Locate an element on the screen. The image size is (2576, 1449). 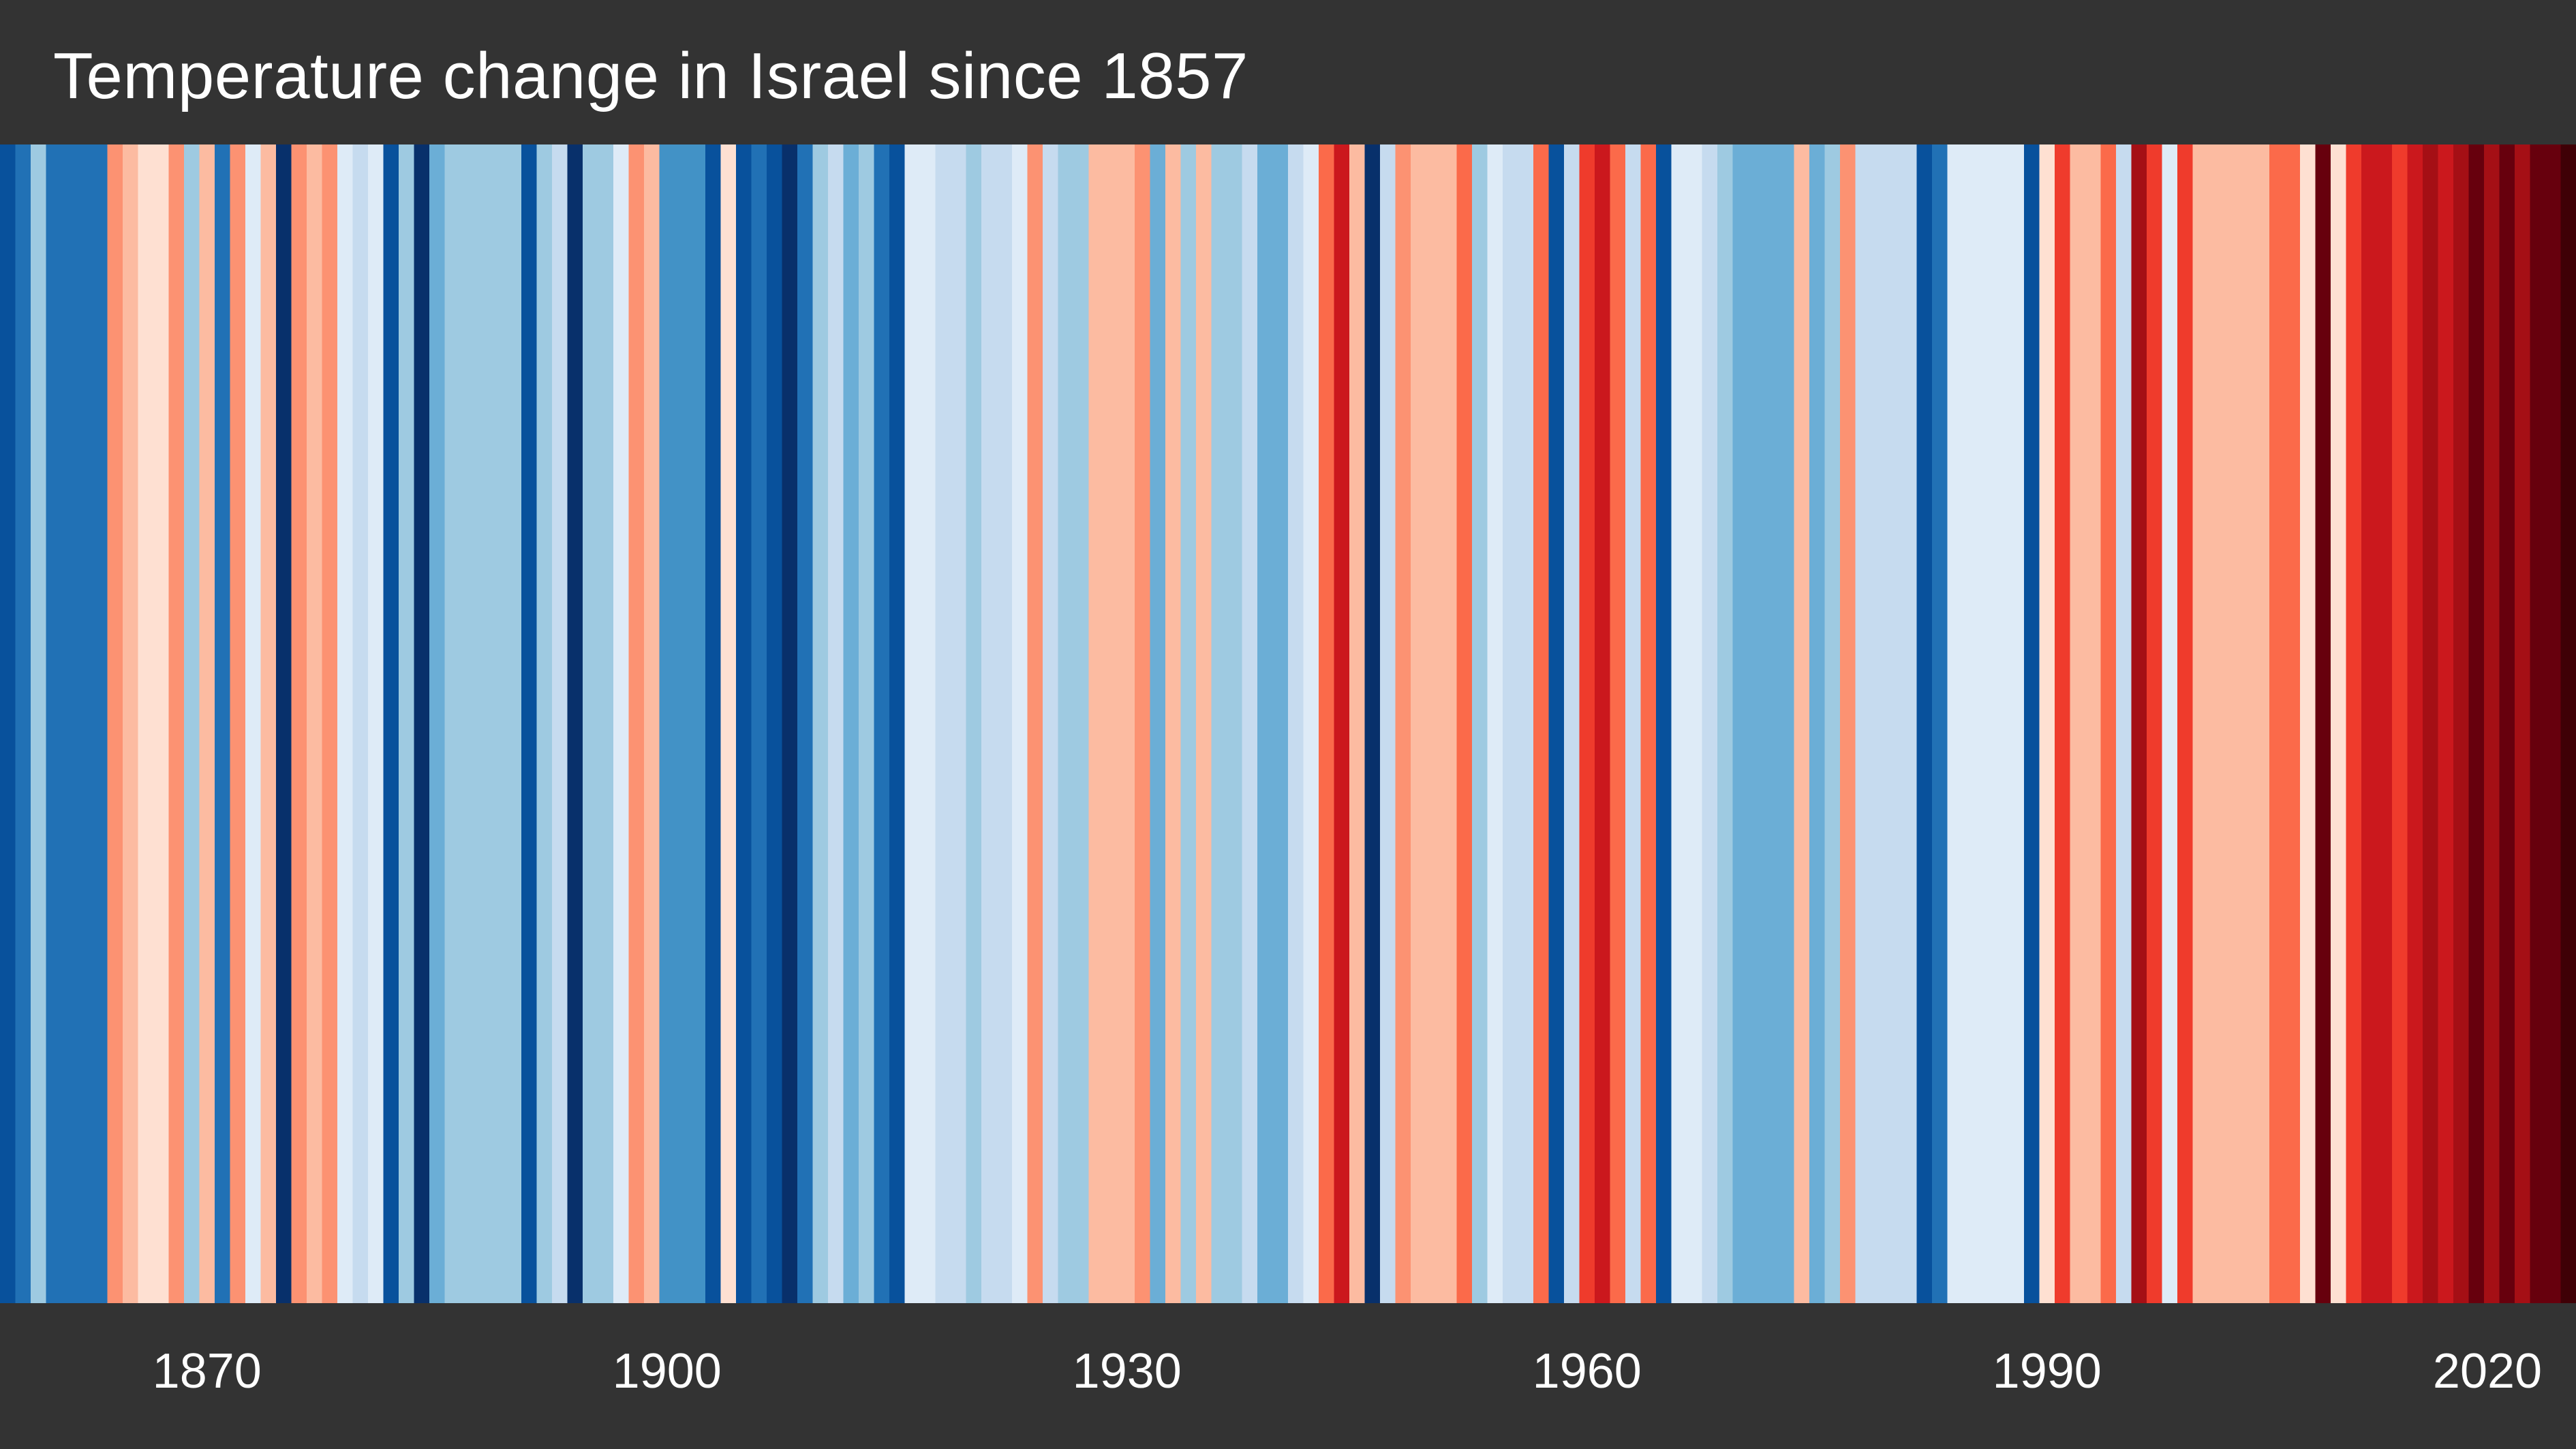
stripe-1946 is located at coordinates (1372, 723).